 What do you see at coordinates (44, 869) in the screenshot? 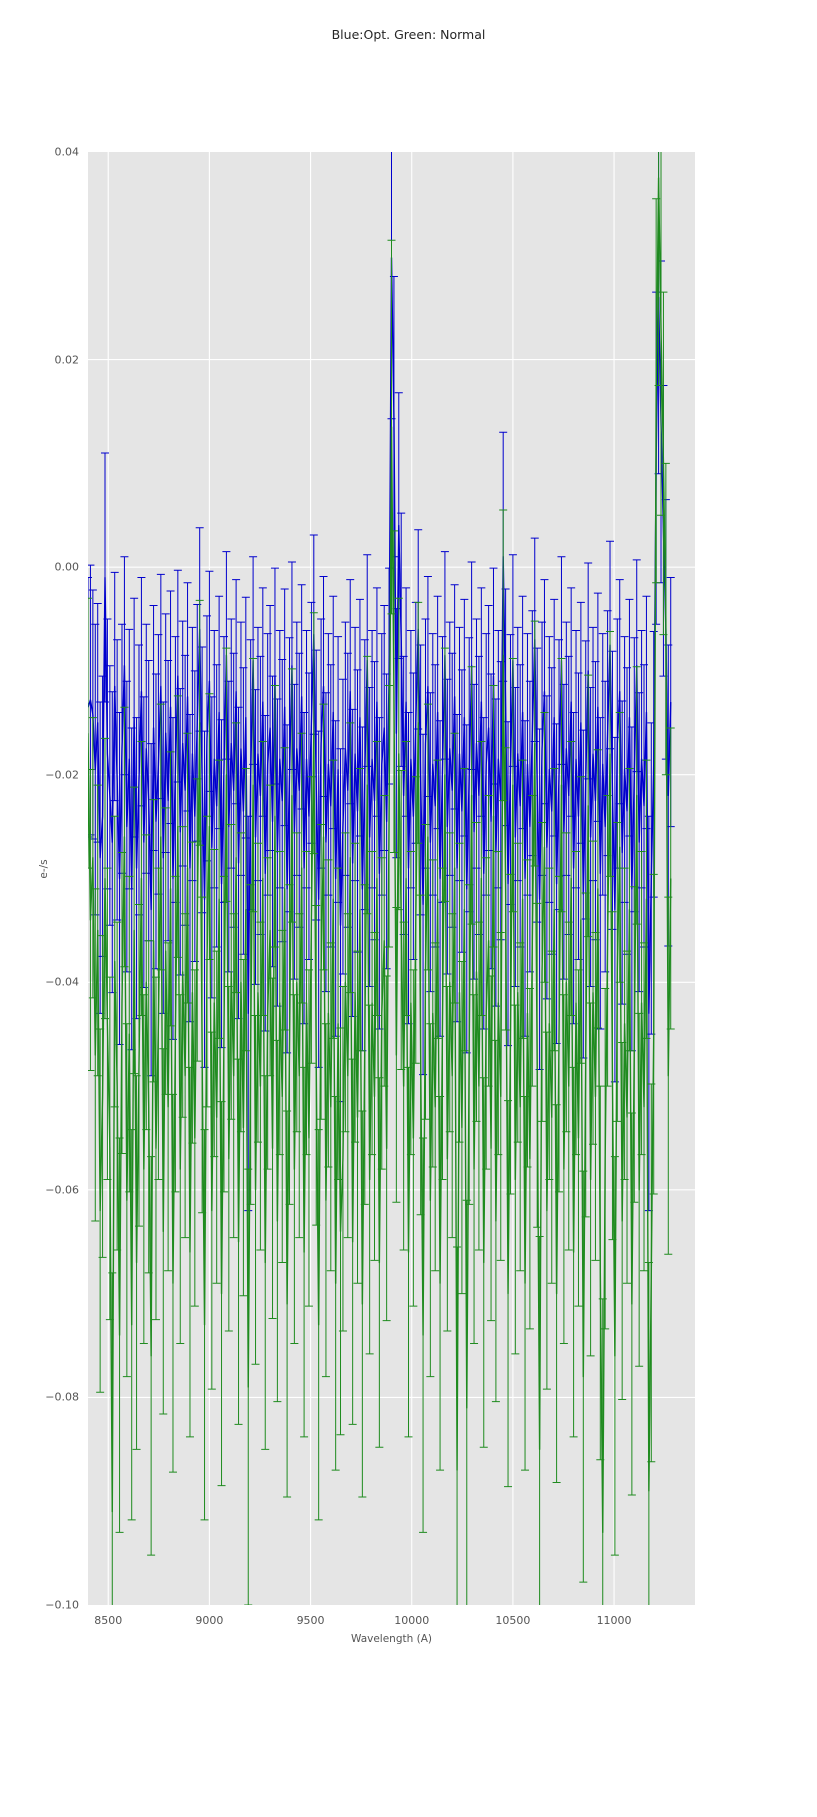
I see `y-axis-label: e-/s` at bounding box center [44, 869].